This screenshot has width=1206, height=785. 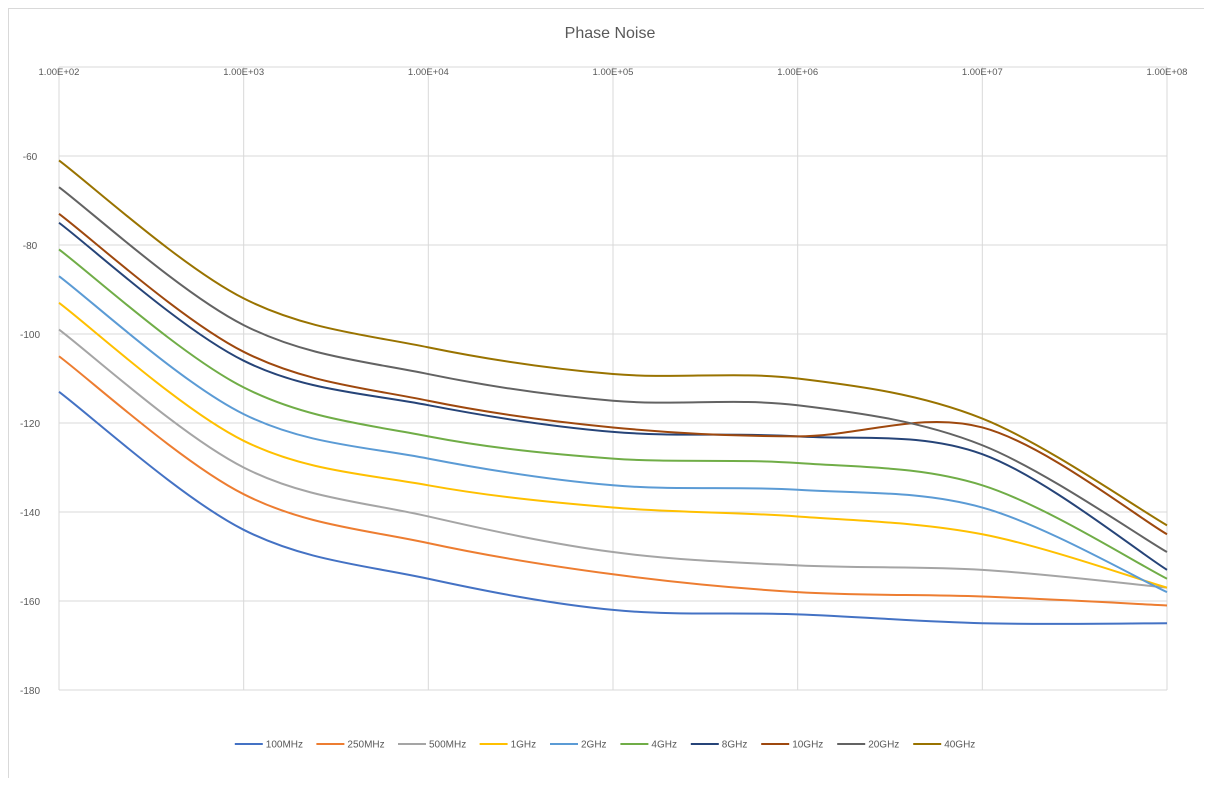 What do you see at coordinates (30, 691) in the screenshot?
I see `y-tick-label: -180` at bounding box center [30, 691].